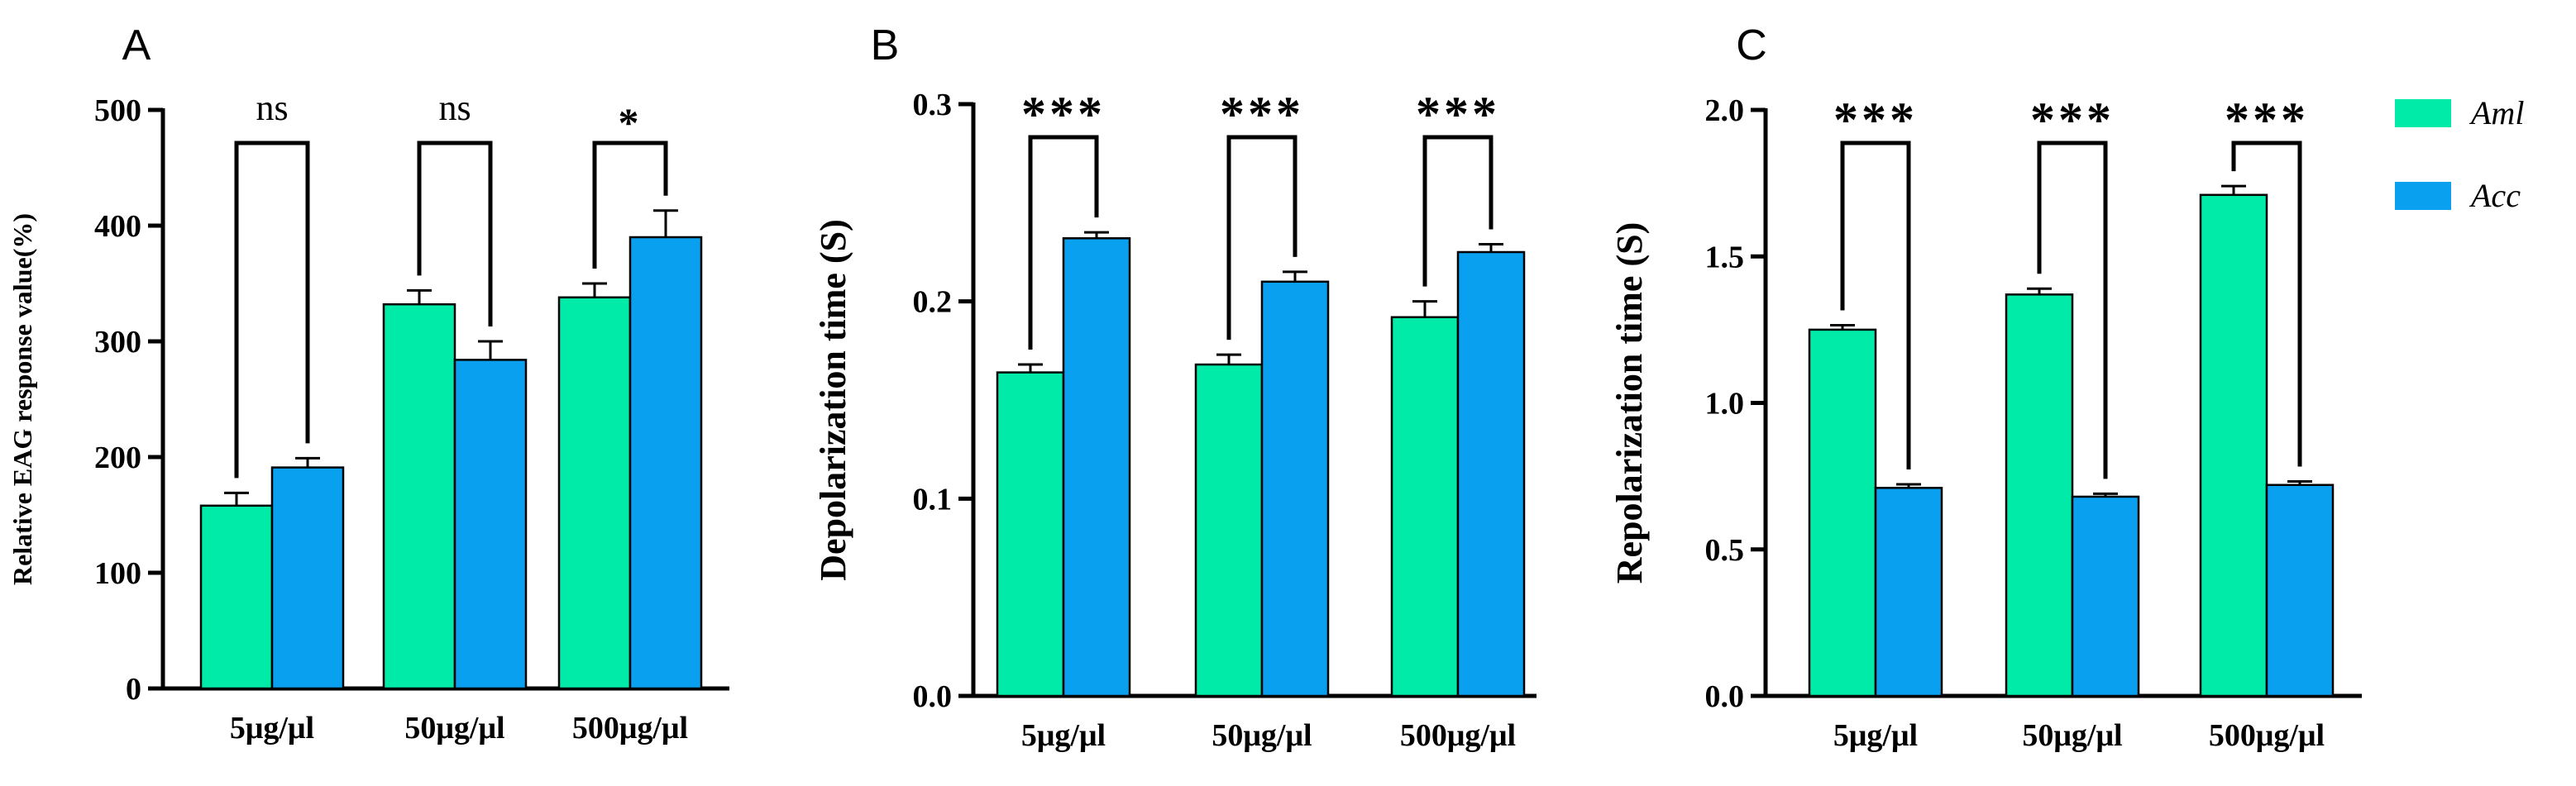 The image size is (2576, 786). What do you see at coordinates (133, 689) in the screenshot?
I see `y-tick-label-a: 0` at bounding box center [133, 689].